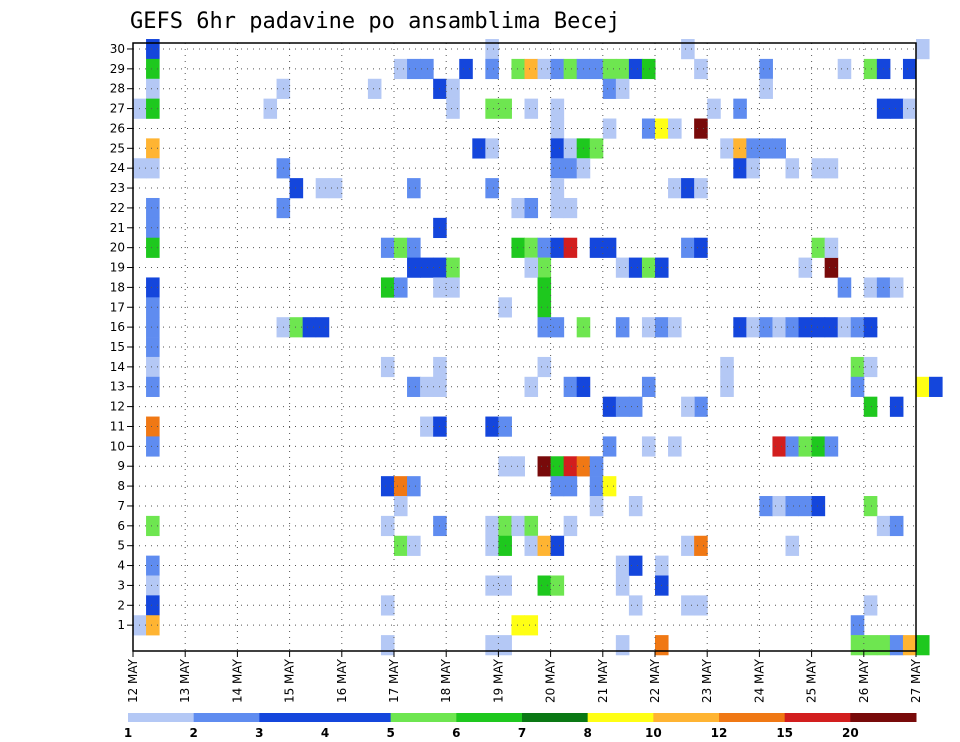  What do you see at coordinates (121, 585) in the screenshot?
I see `y-tick-label: 3` at bounding box center [121, 585].